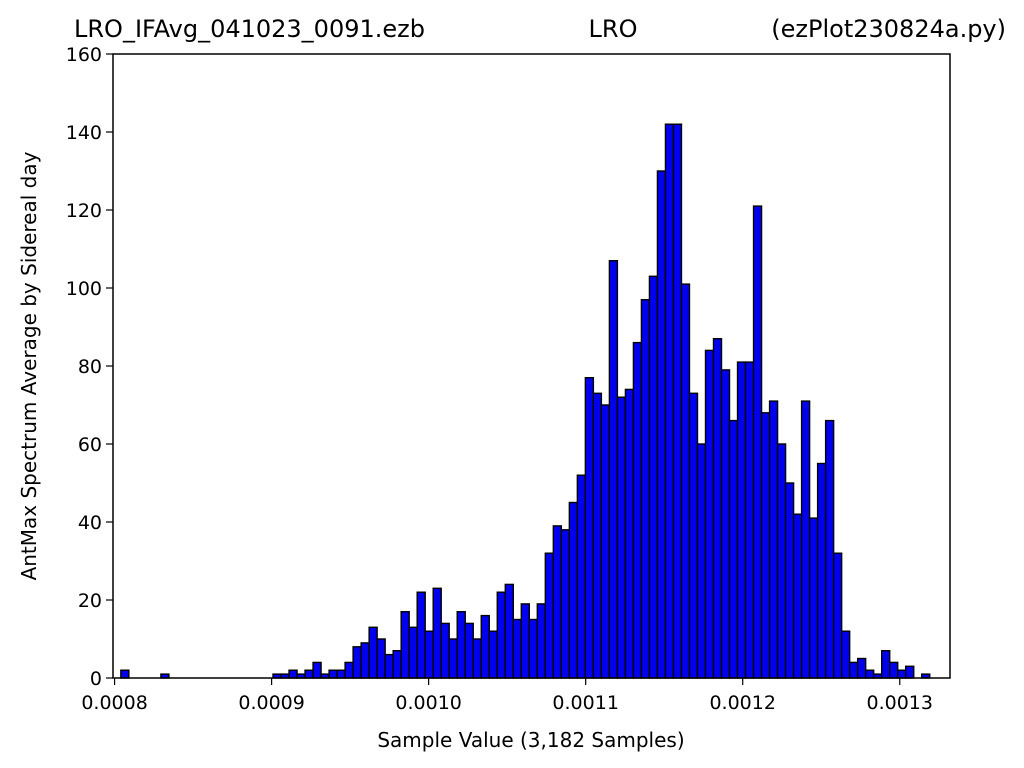 The image size is (1024, 768). What do you see at coordinates (84, 211) in the screenshot?
I see `y-tick-label: 120` at bounding box center [84, 211].